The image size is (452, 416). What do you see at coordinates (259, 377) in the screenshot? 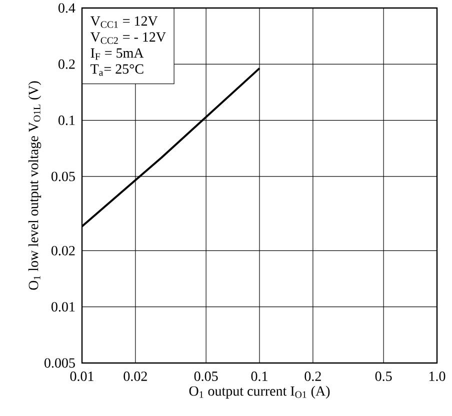
I see `x-tick-label: 0.1` at bounding box center [259, 377].